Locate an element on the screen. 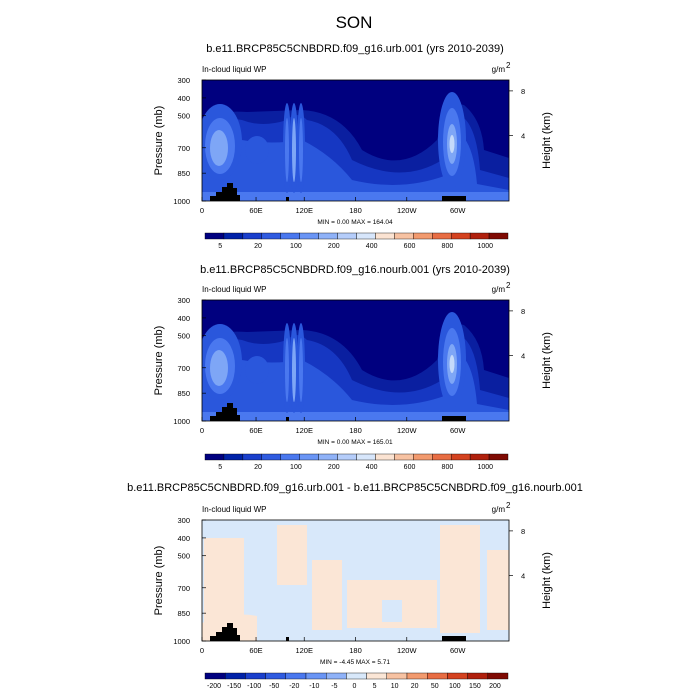 Image resolution: width=700 pixels, height=700 pixels. colorbar-label: -100 is located at coordinates (254, 686).